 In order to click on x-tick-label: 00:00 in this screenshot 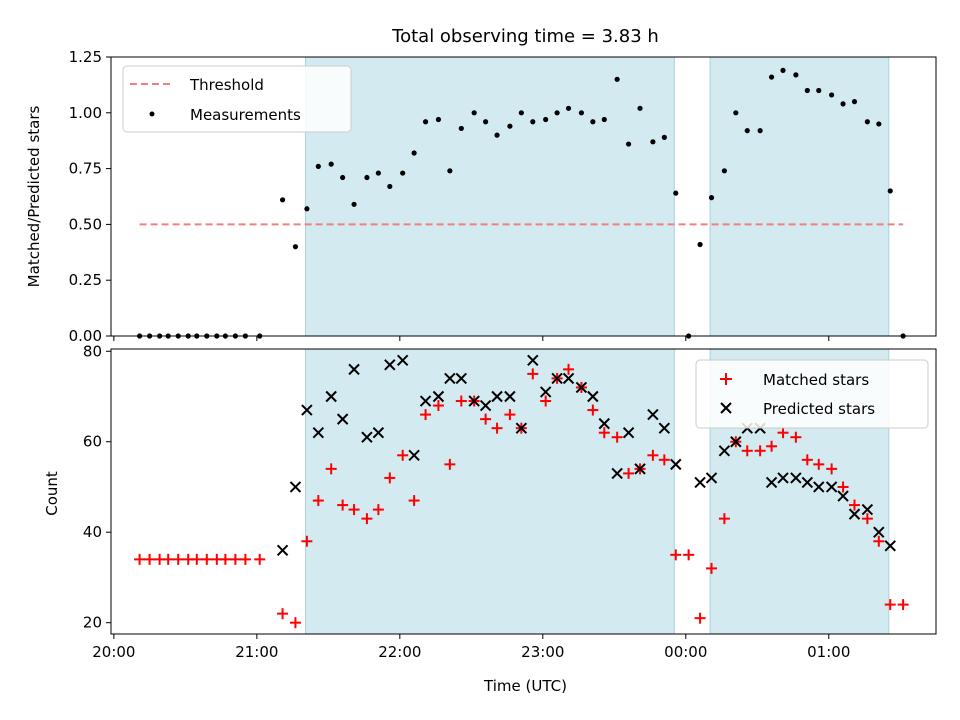, I will do `click(685, 652)`.